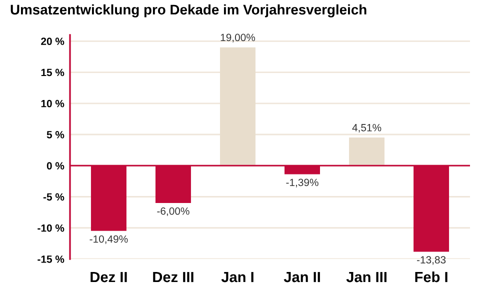 This screenshot has height=291, width=500. Describe the element at coordinates (173, 211) in the screenshot. I see `data-label: -6,00%` at that location.